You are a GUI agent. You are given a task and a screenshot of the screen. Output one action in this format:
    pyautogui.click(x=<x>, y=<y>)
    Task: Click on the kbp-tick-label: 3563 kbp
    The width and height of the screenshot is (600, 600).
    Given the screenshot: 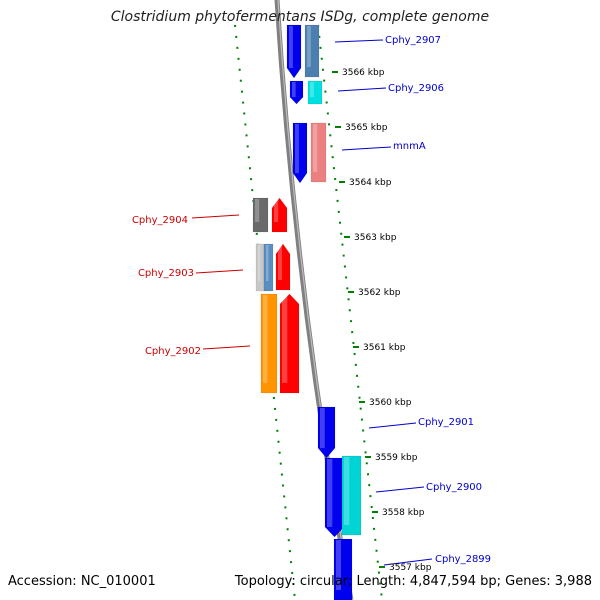 What is the action you would take?
    pyautogui.click(x=375, y=238)
    